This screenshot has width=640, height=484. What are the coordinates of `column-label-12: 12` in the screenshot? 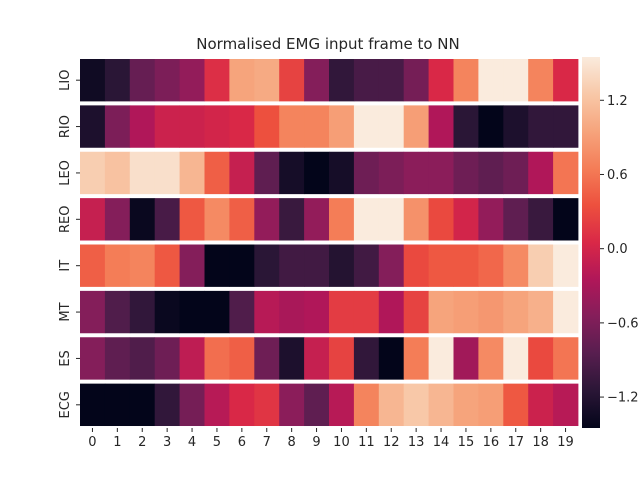 It's located at (391, 442).